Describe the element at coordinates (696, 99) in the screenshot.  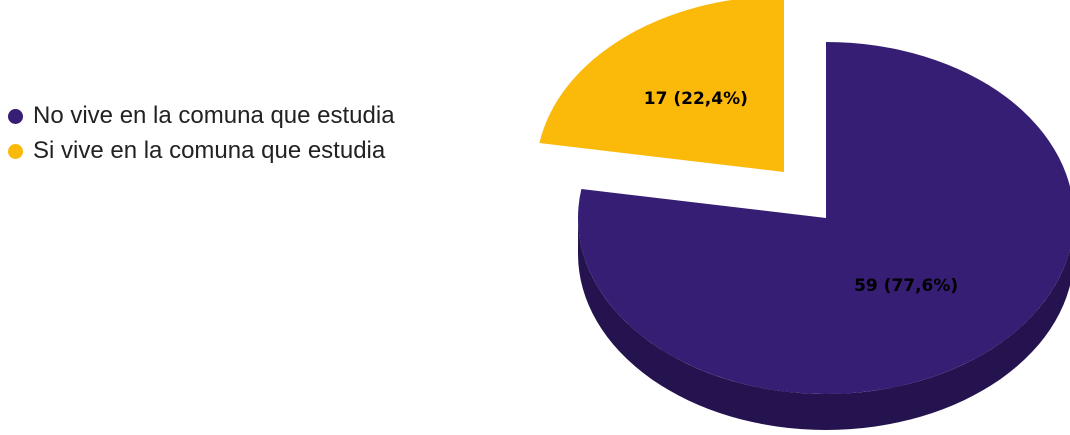
I see `slice-si-vive-value-label: 17 (22,4%)` at that location.